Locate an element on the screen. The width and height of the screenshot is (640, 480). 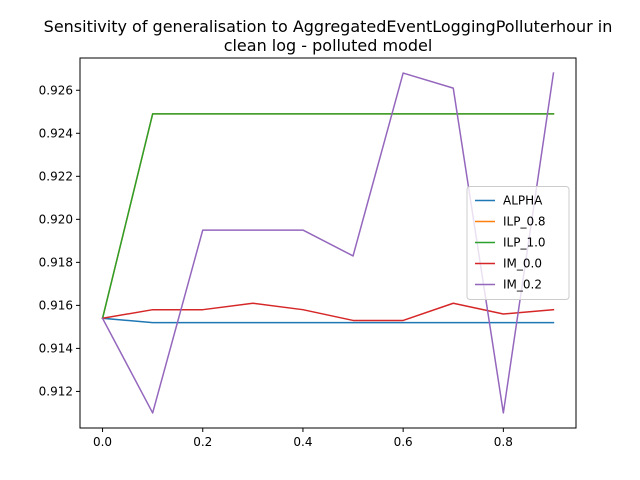
y-tick-label: 0.912 is located at coordinates (56, 391).